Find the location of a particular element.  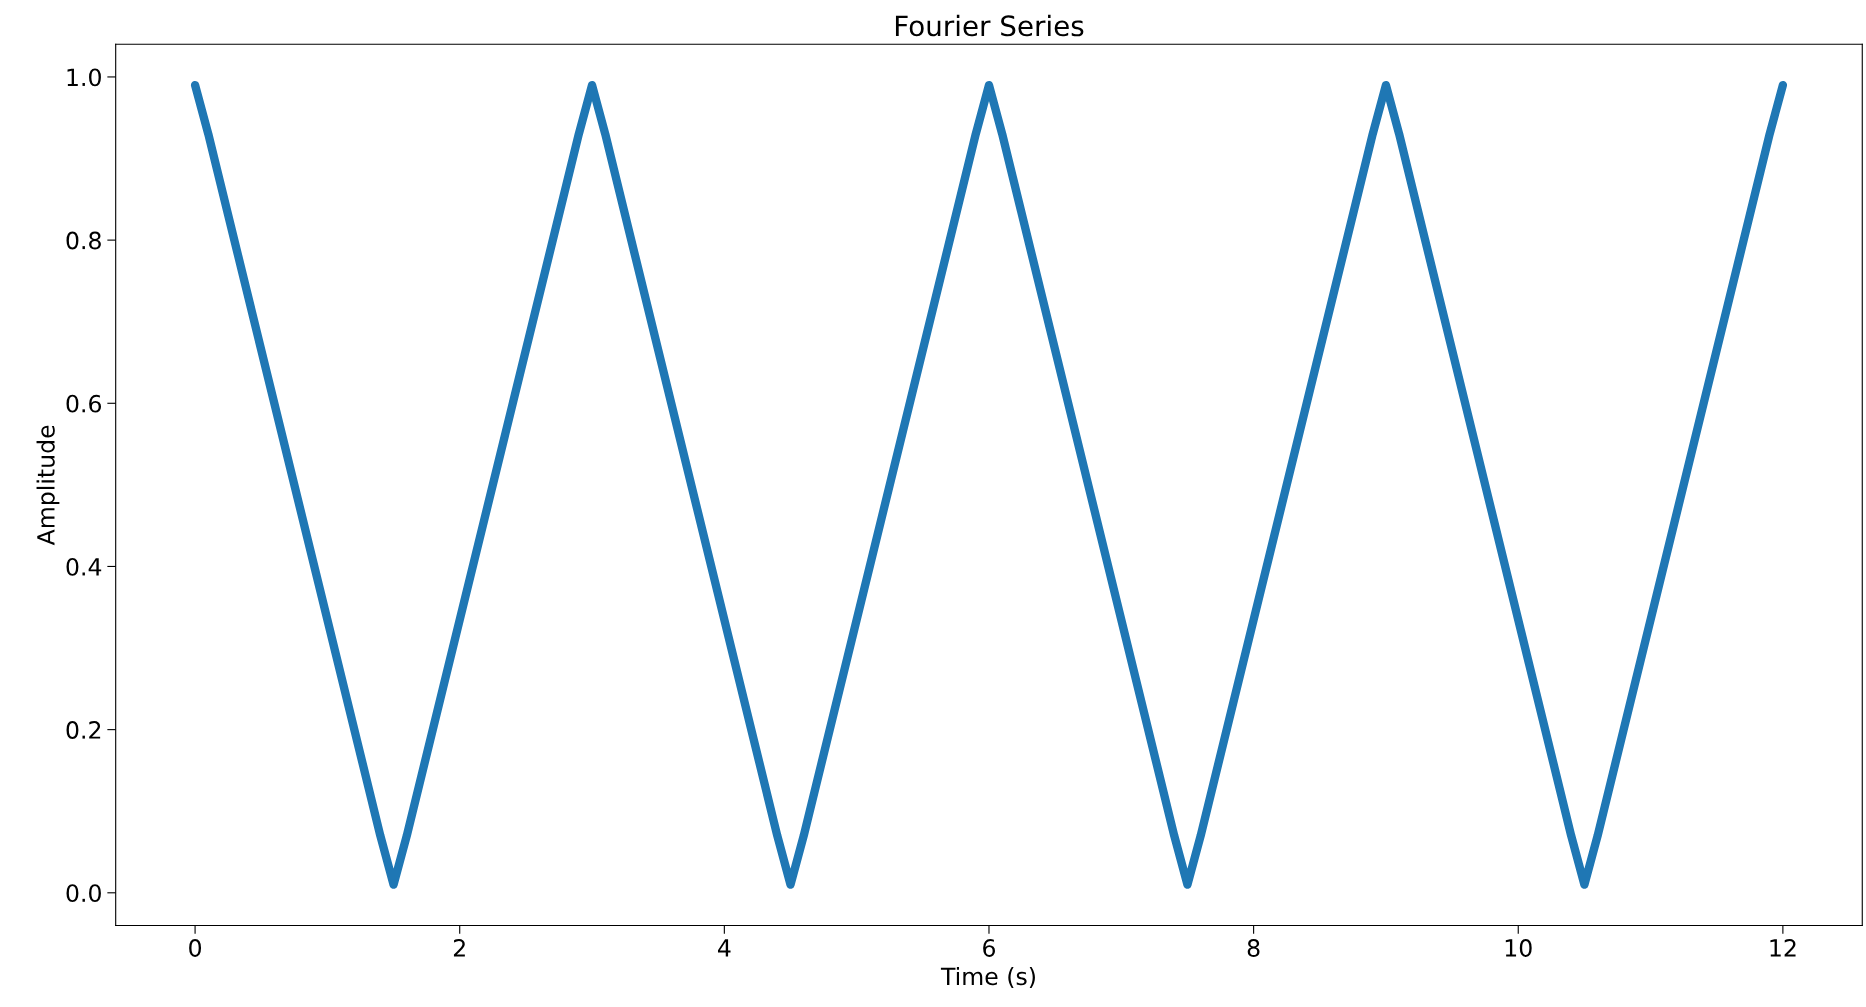

y-tick-label: 0.6 is located at coordinates (84, 403).